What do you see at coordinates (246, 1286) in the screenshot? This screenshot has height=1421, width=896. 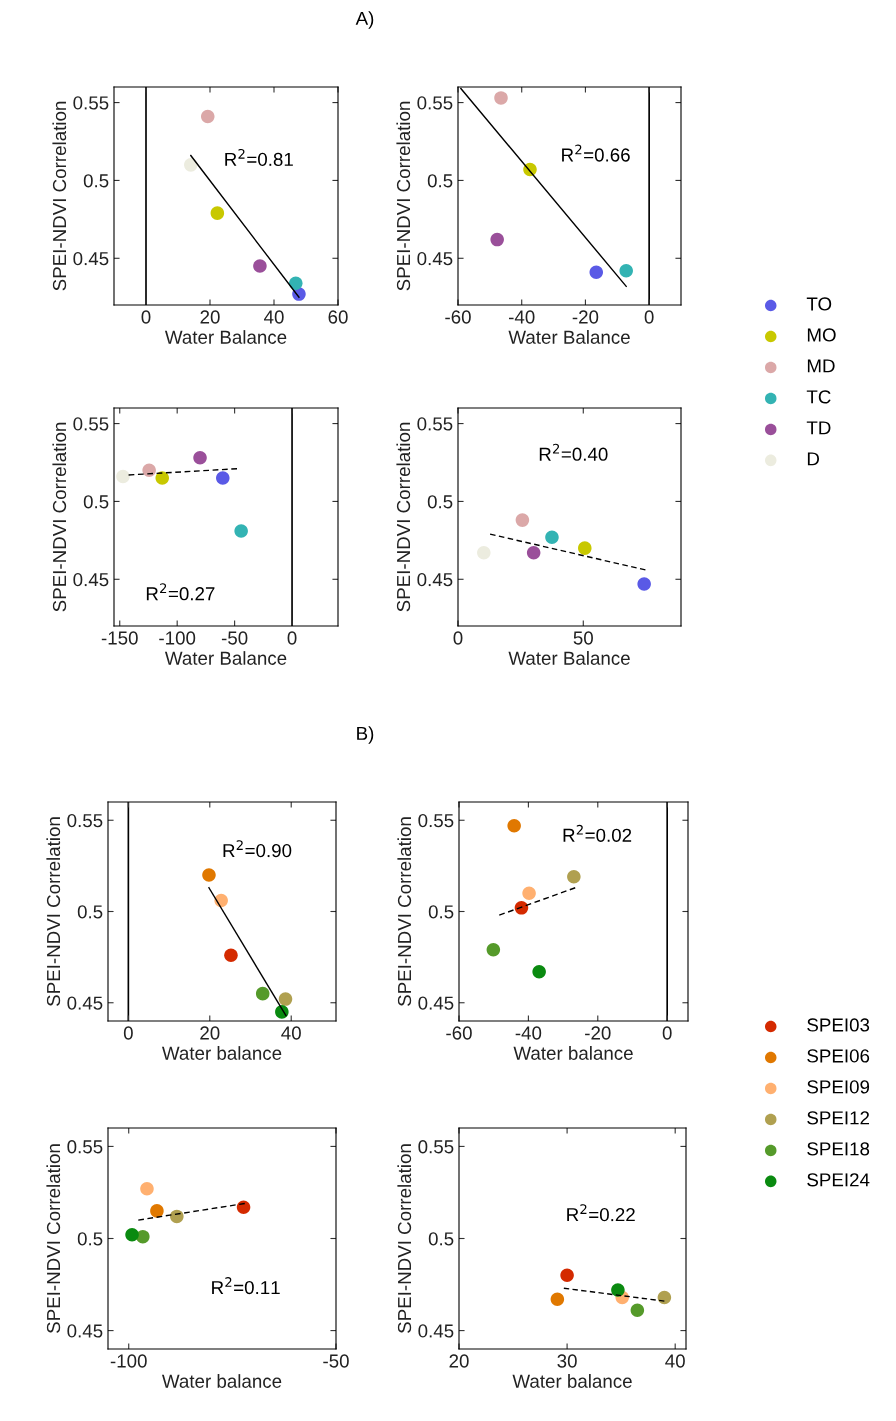 I see `annotation: R$^{2}$=0.11` at bounding box center [246, 1286].